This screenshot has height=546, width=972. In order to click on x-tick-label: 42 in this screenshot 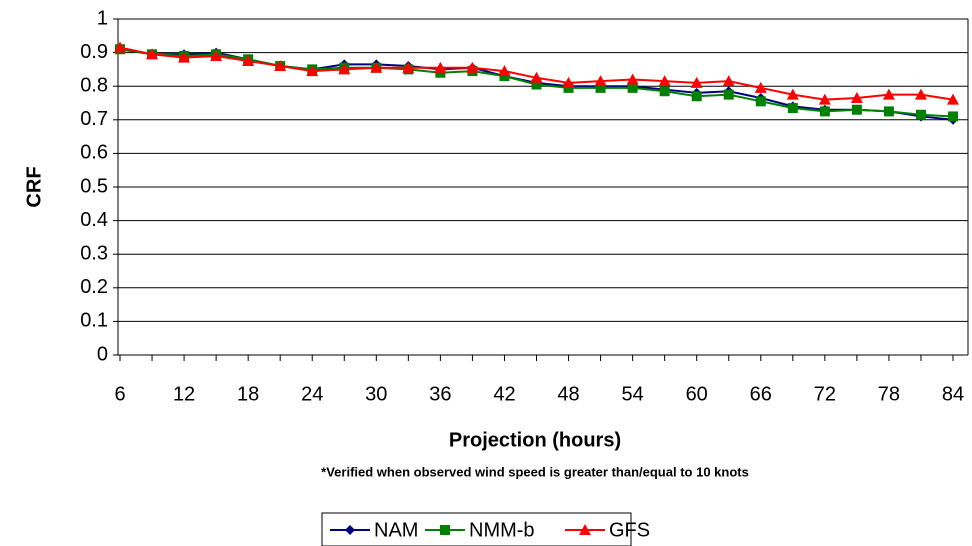, I will do `click(504, 394)`.